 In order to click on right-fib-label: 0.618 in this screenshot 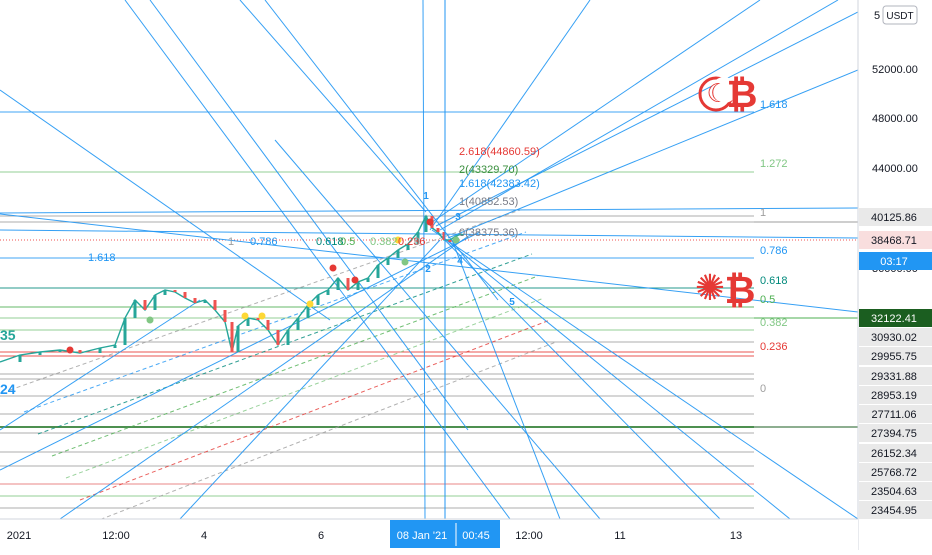, I will do `click(774, 281)`.